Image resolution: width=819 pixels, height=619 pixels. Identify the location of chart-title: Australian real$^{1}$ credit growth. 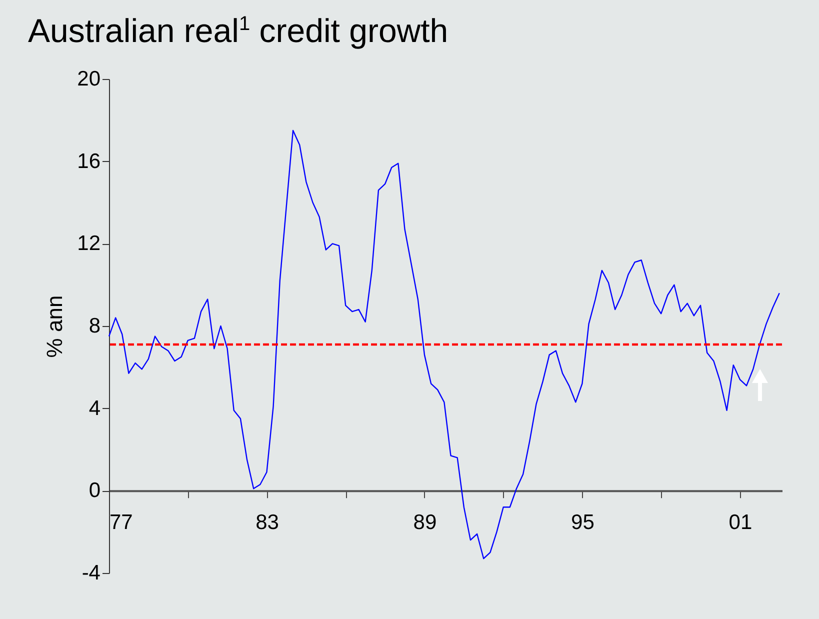
(238, 31).